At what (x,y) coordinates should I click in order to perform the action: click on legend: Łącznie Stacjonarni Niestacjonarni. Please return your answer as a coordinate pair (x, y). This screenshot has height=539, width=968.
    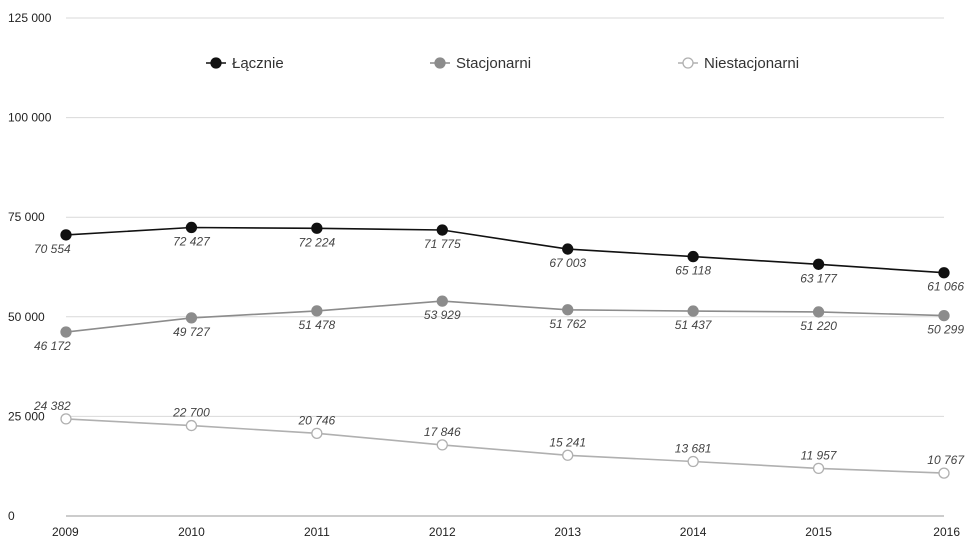
    Looking at the image, I should click on (502, 63).